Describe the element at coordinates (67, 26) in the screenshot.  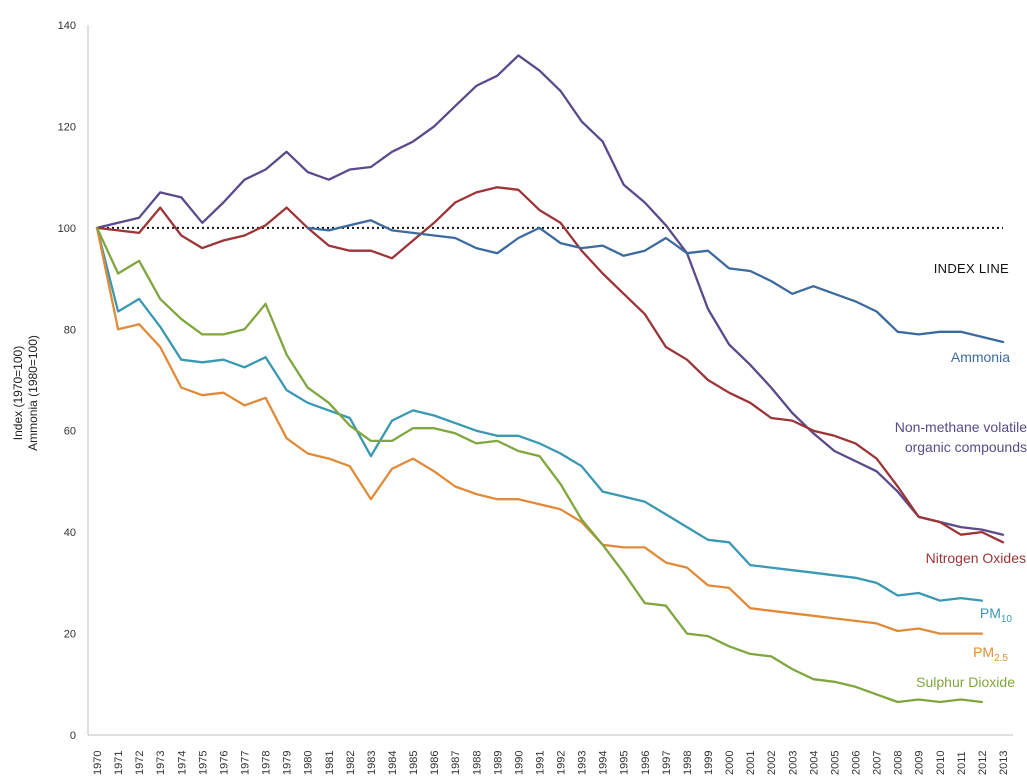
I see `y-tick-label: 140` at that location.